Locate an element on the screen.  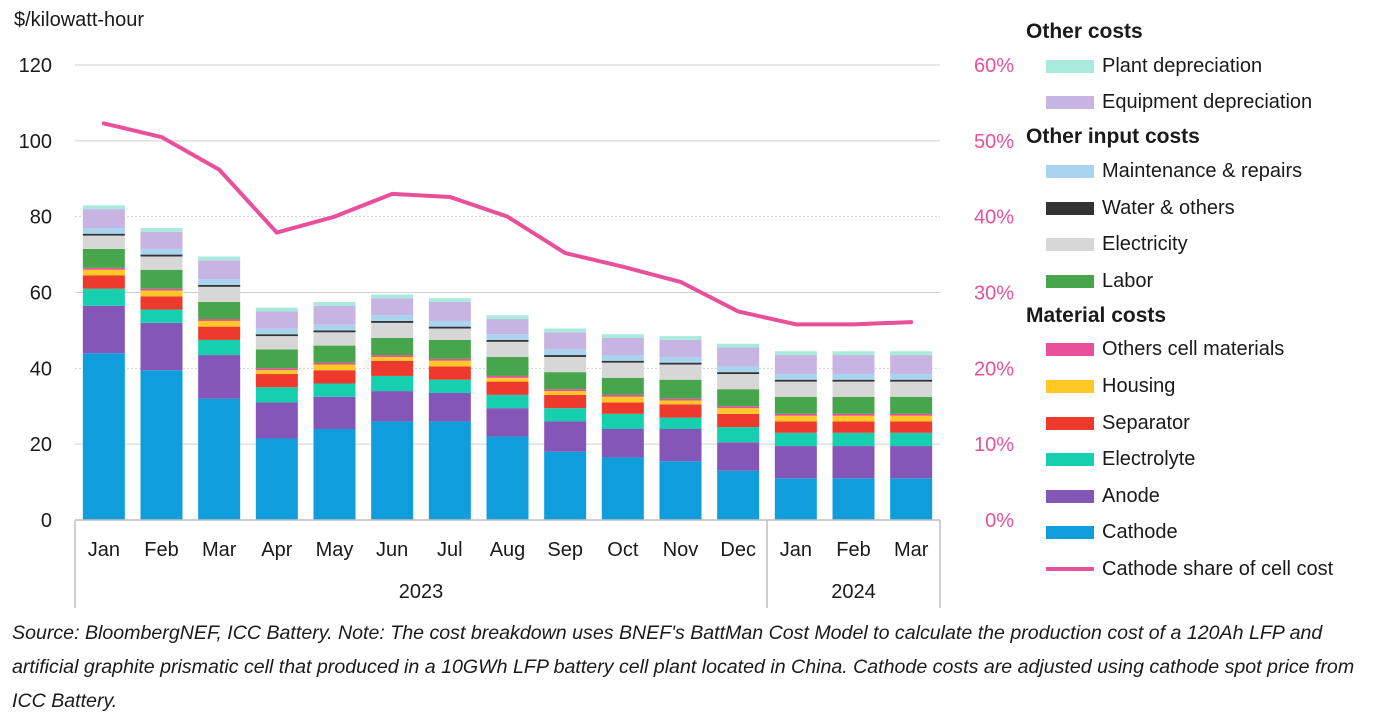
x-tick-label: Feb is located at coordinates (161, 550).